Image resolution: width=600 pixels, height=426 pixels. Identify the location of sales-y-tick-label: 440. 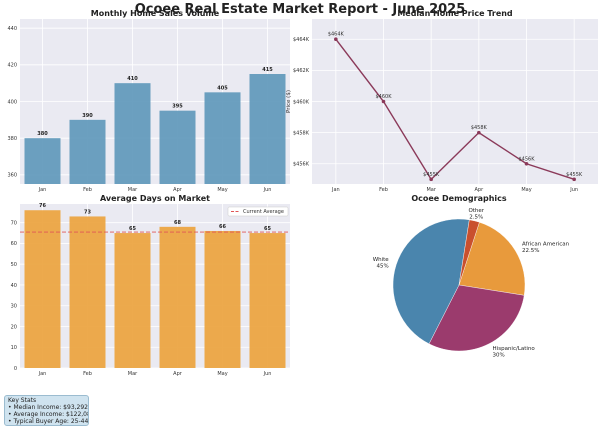
(12, 29).